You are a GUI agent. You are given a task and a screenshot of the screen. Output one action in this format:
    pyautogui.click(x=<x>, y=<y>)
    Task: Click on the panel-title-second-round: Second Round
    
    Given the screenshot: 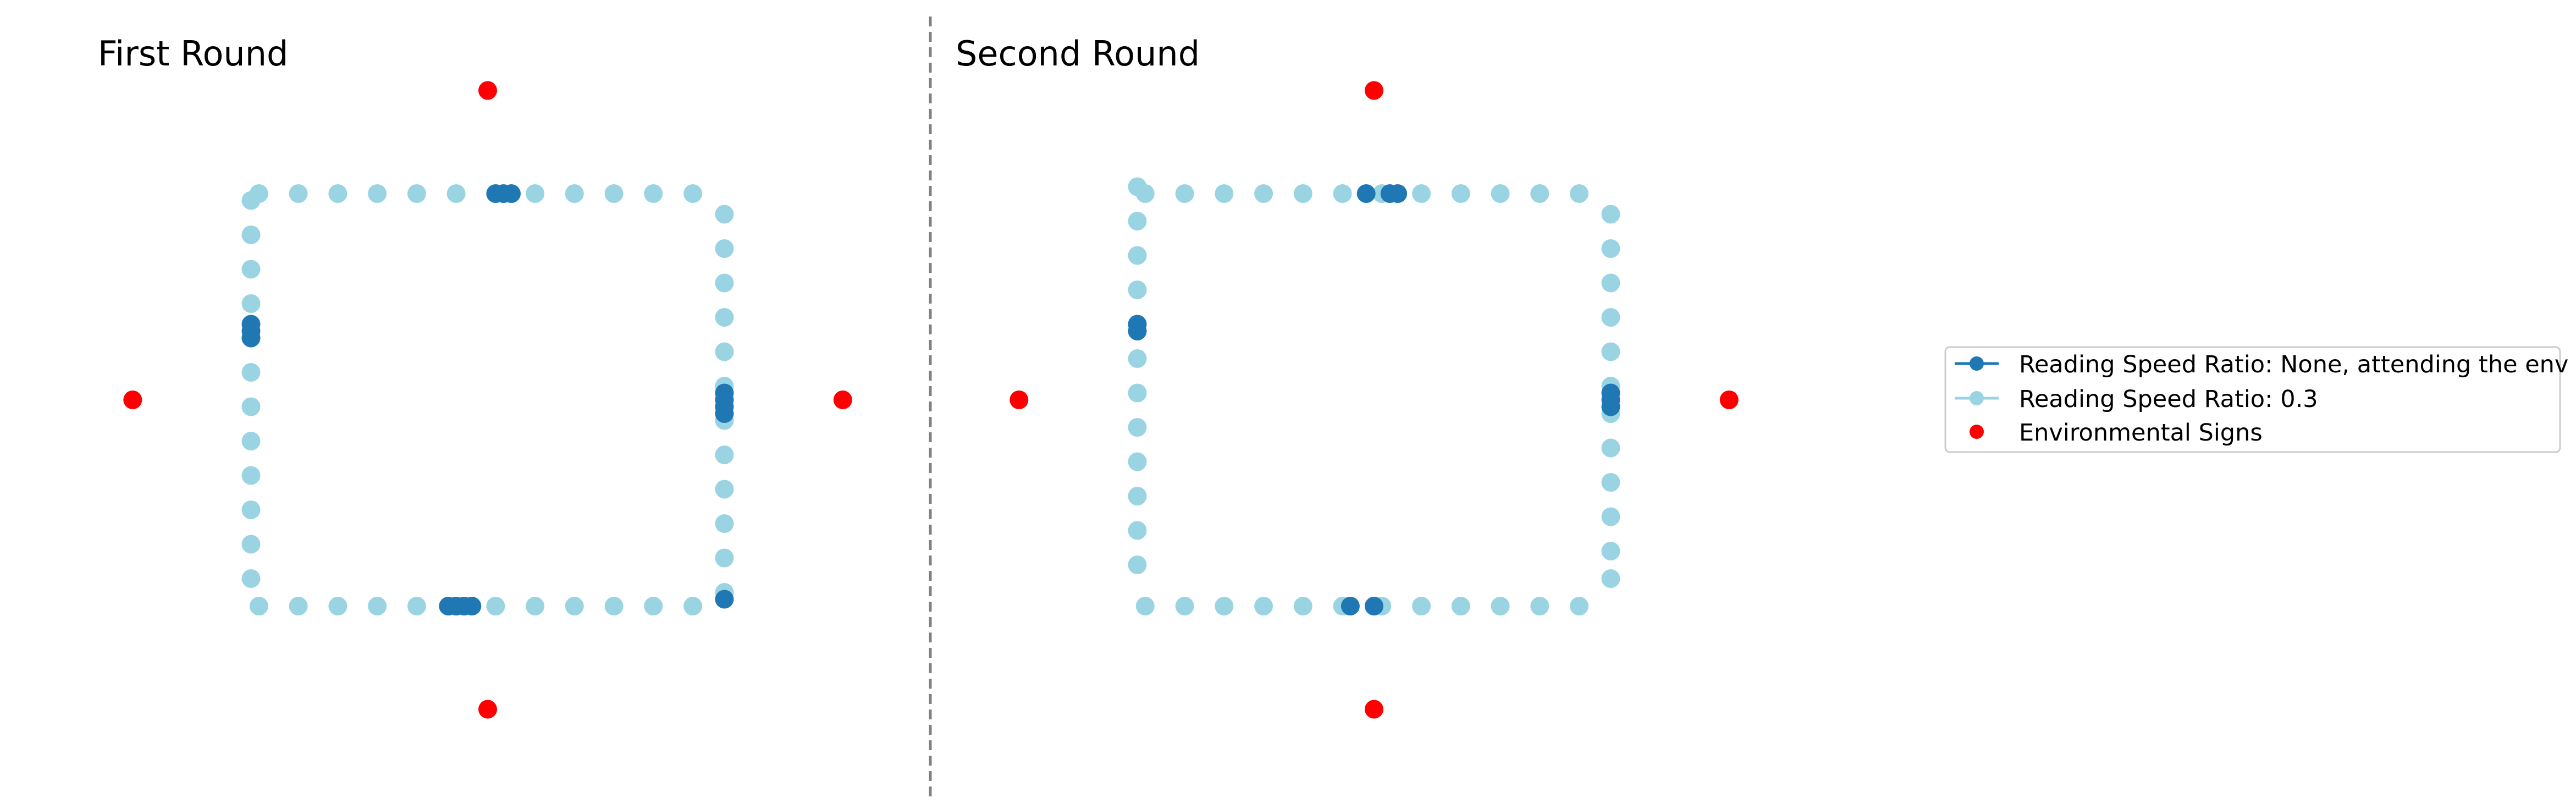 What is the action you would take?
    pyautogui.click(x=1078, y=54)
    